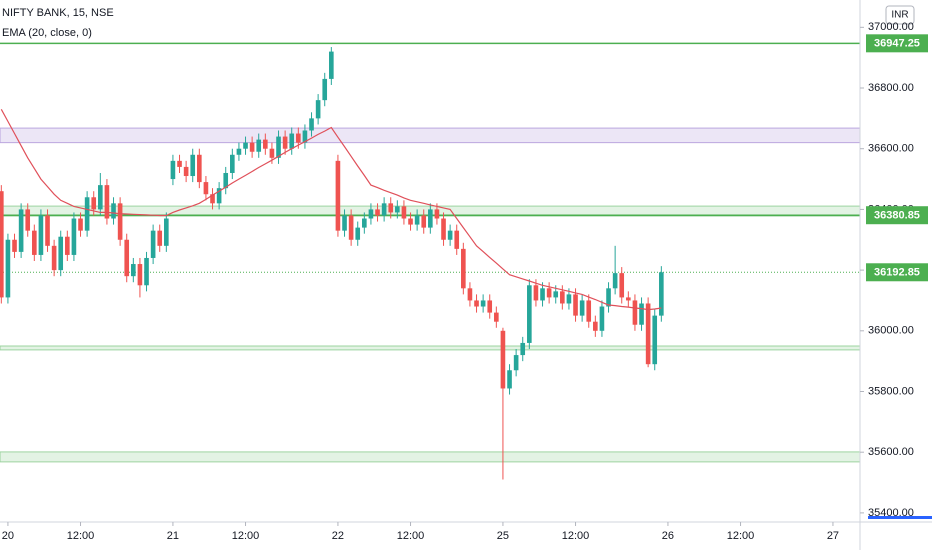 Image resolution: width=932 pixels, height=550 pixels. I want to click on y-tick-label: 36800.00, so click(891, 88).